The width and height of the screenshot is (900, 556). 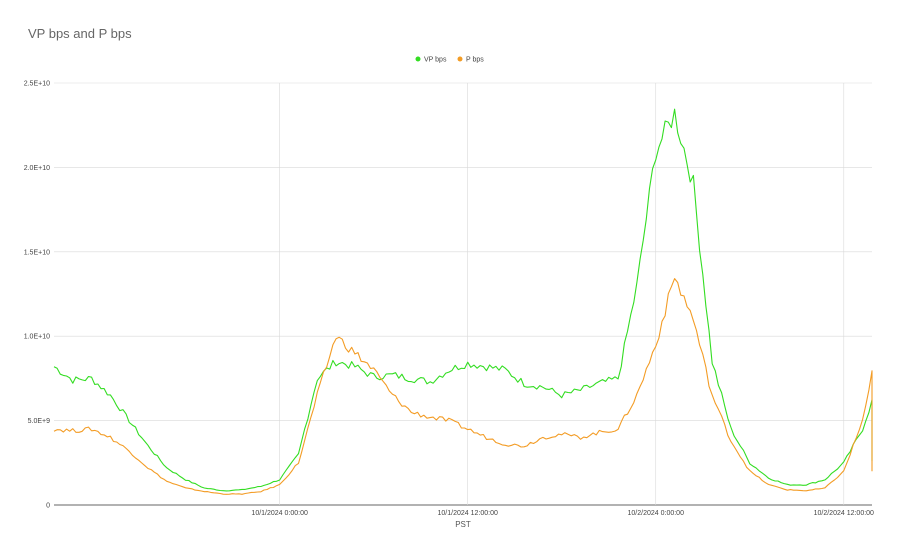 I want to click on y-axis: 0 5.0E+9 1.0E+10 1.5E+10 2.0E+10 2.5E+10, so click(x=37, y=295).